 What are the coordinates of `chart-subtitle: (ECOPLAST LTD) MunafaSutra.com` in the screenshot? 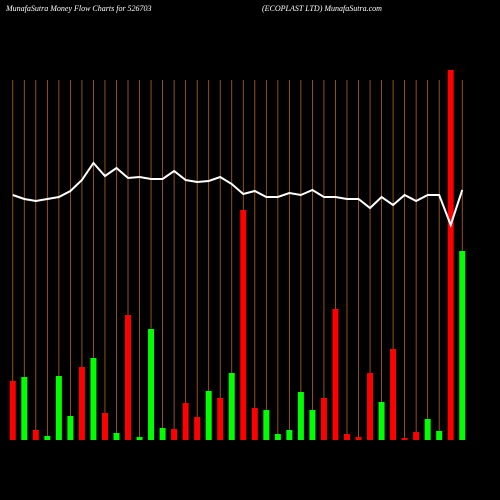 It's located at (322, 8).